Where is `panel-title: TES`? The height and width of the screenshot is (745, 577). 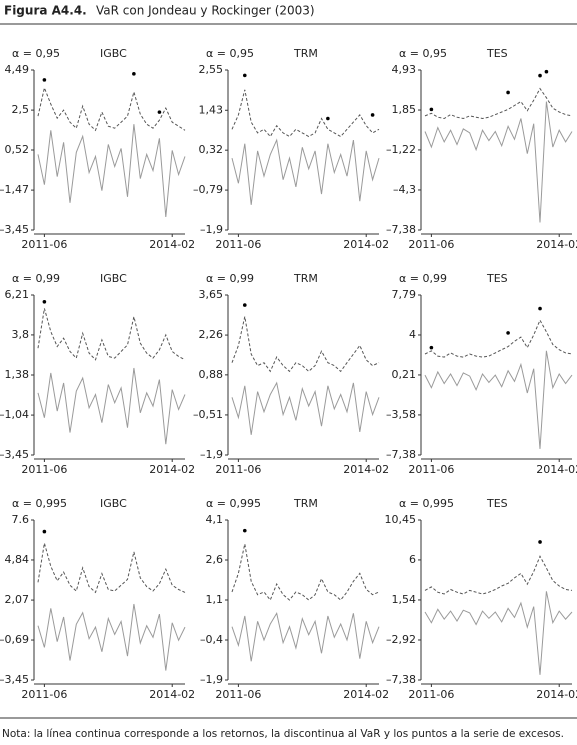
panel-title: TES is located at coordinates (497, 53).